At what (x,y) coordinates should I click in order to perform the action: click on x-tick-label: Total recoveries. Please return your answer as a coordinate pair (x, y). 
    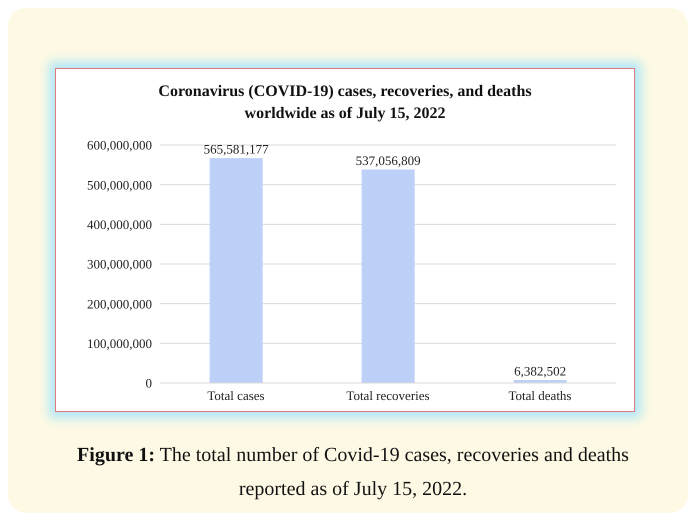
    Looking at the image, I should click on (388, 396).